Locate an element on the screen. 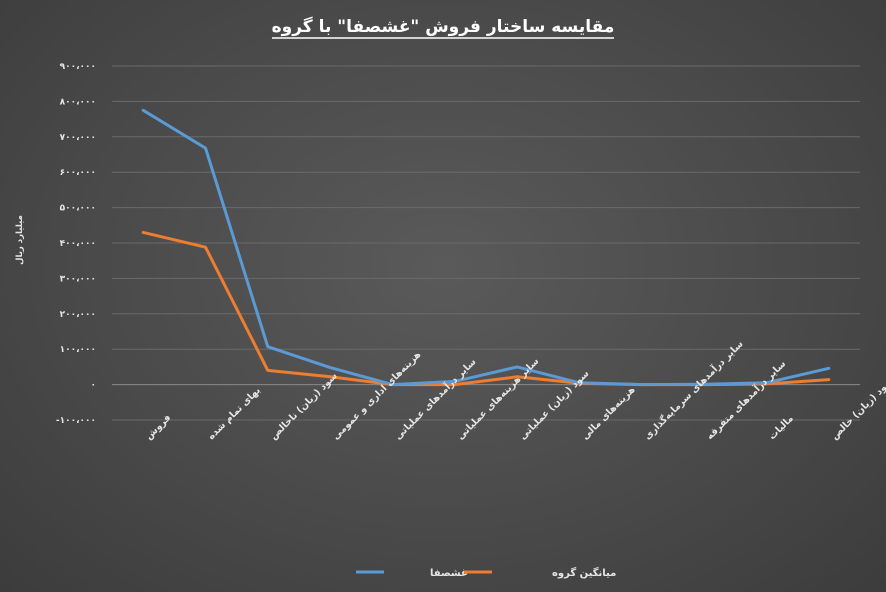  x-category-label: بهای تمام شده is located at coordinates (234, 413).